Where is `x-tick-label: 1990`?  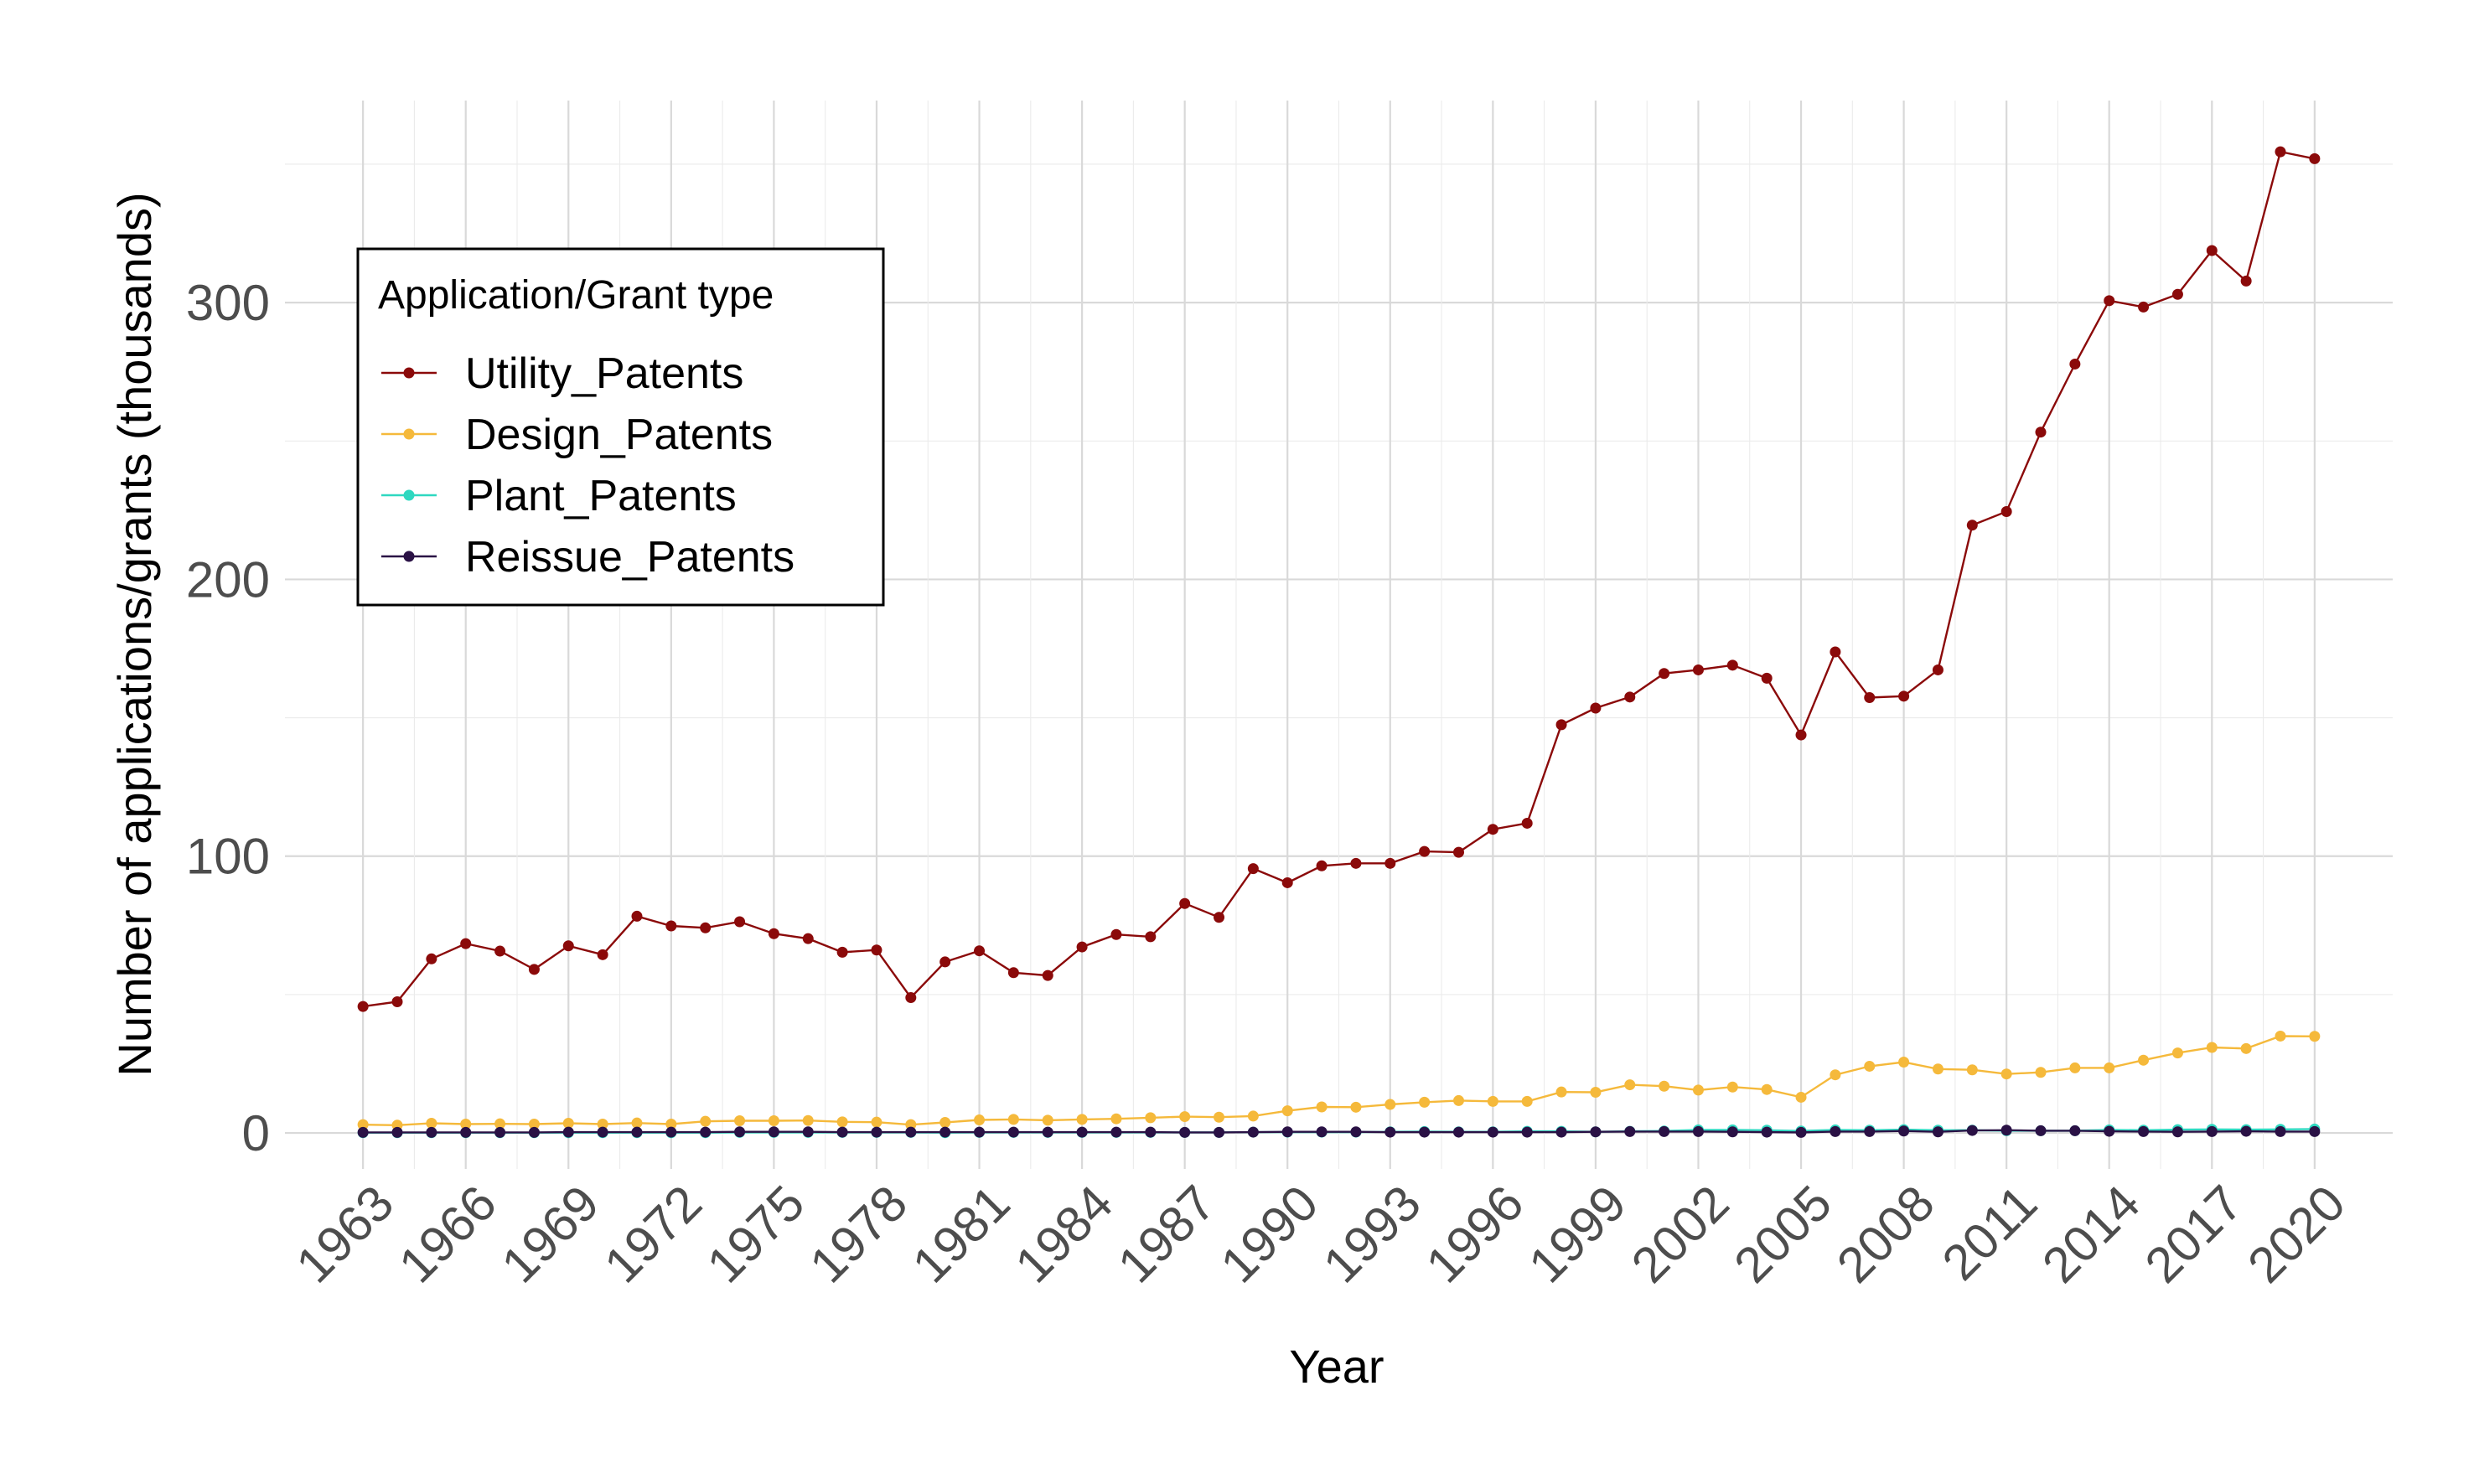
x-tick-label: 1990 is located at coordinates (1269, 1235).